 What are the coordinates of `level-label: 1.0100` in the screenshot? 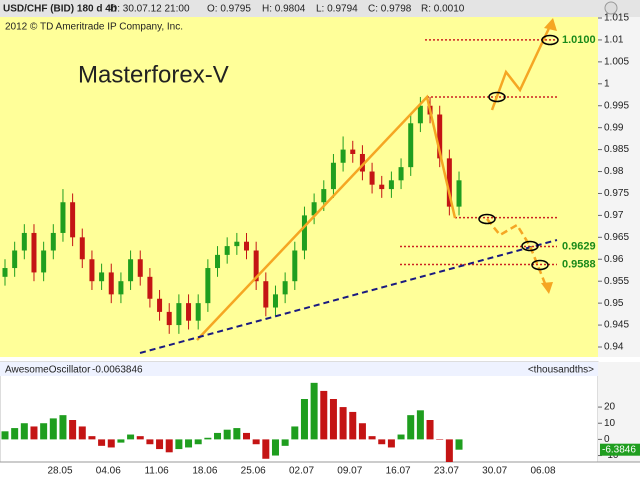 It's located at (579, 40).